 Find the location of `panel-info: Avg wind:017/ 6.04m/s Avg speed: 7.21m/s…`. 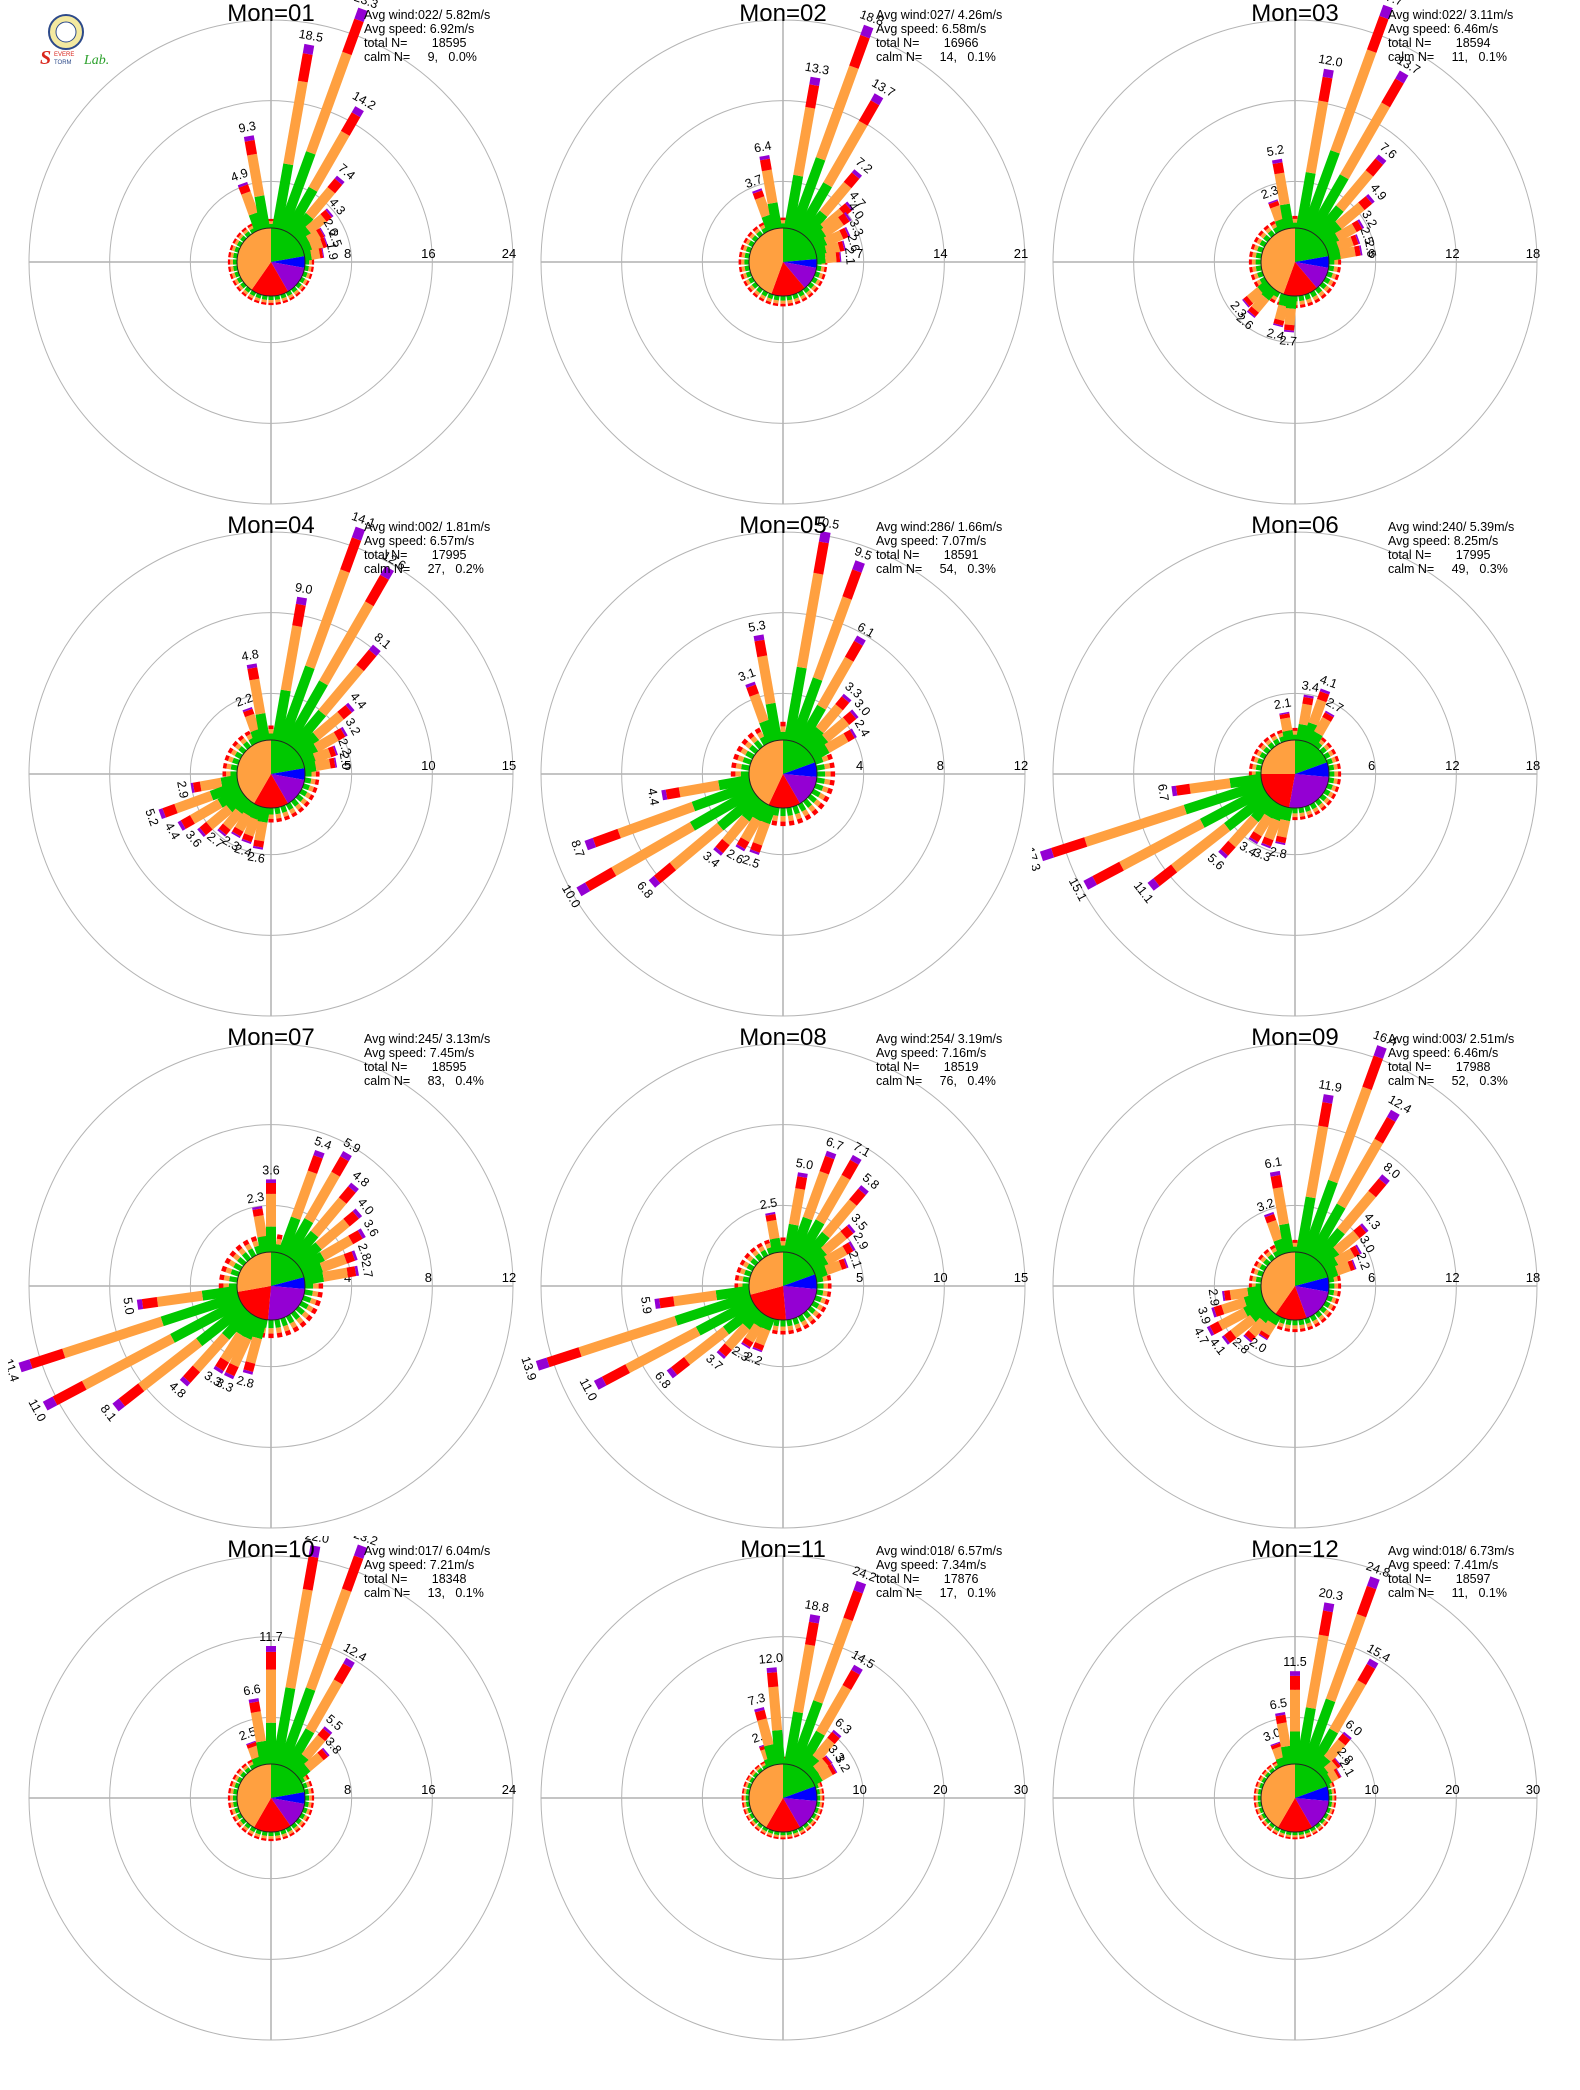

panel-info: Avg wind:017/ 6.04m/s Avg speed: 7.21m/s… is located at coordinates (427, 1572).